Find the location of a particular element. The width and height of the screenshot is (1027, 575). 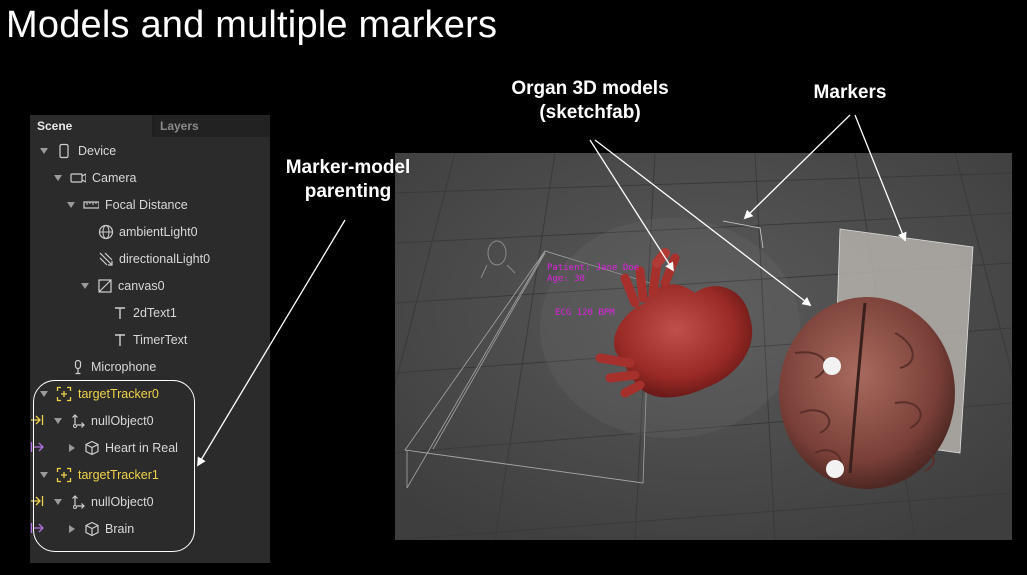

tree-item-target-tracker-1: targetTracker1 is located at coordinates (150, 476).